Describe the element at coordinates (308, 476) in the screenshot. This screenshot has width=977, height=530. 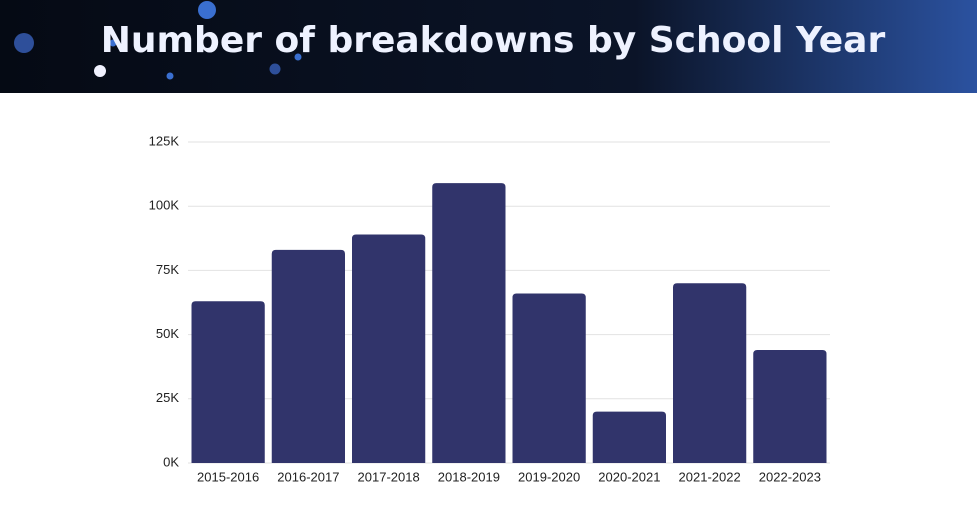
I see `x-tick-label: 2016-2017` at that location.